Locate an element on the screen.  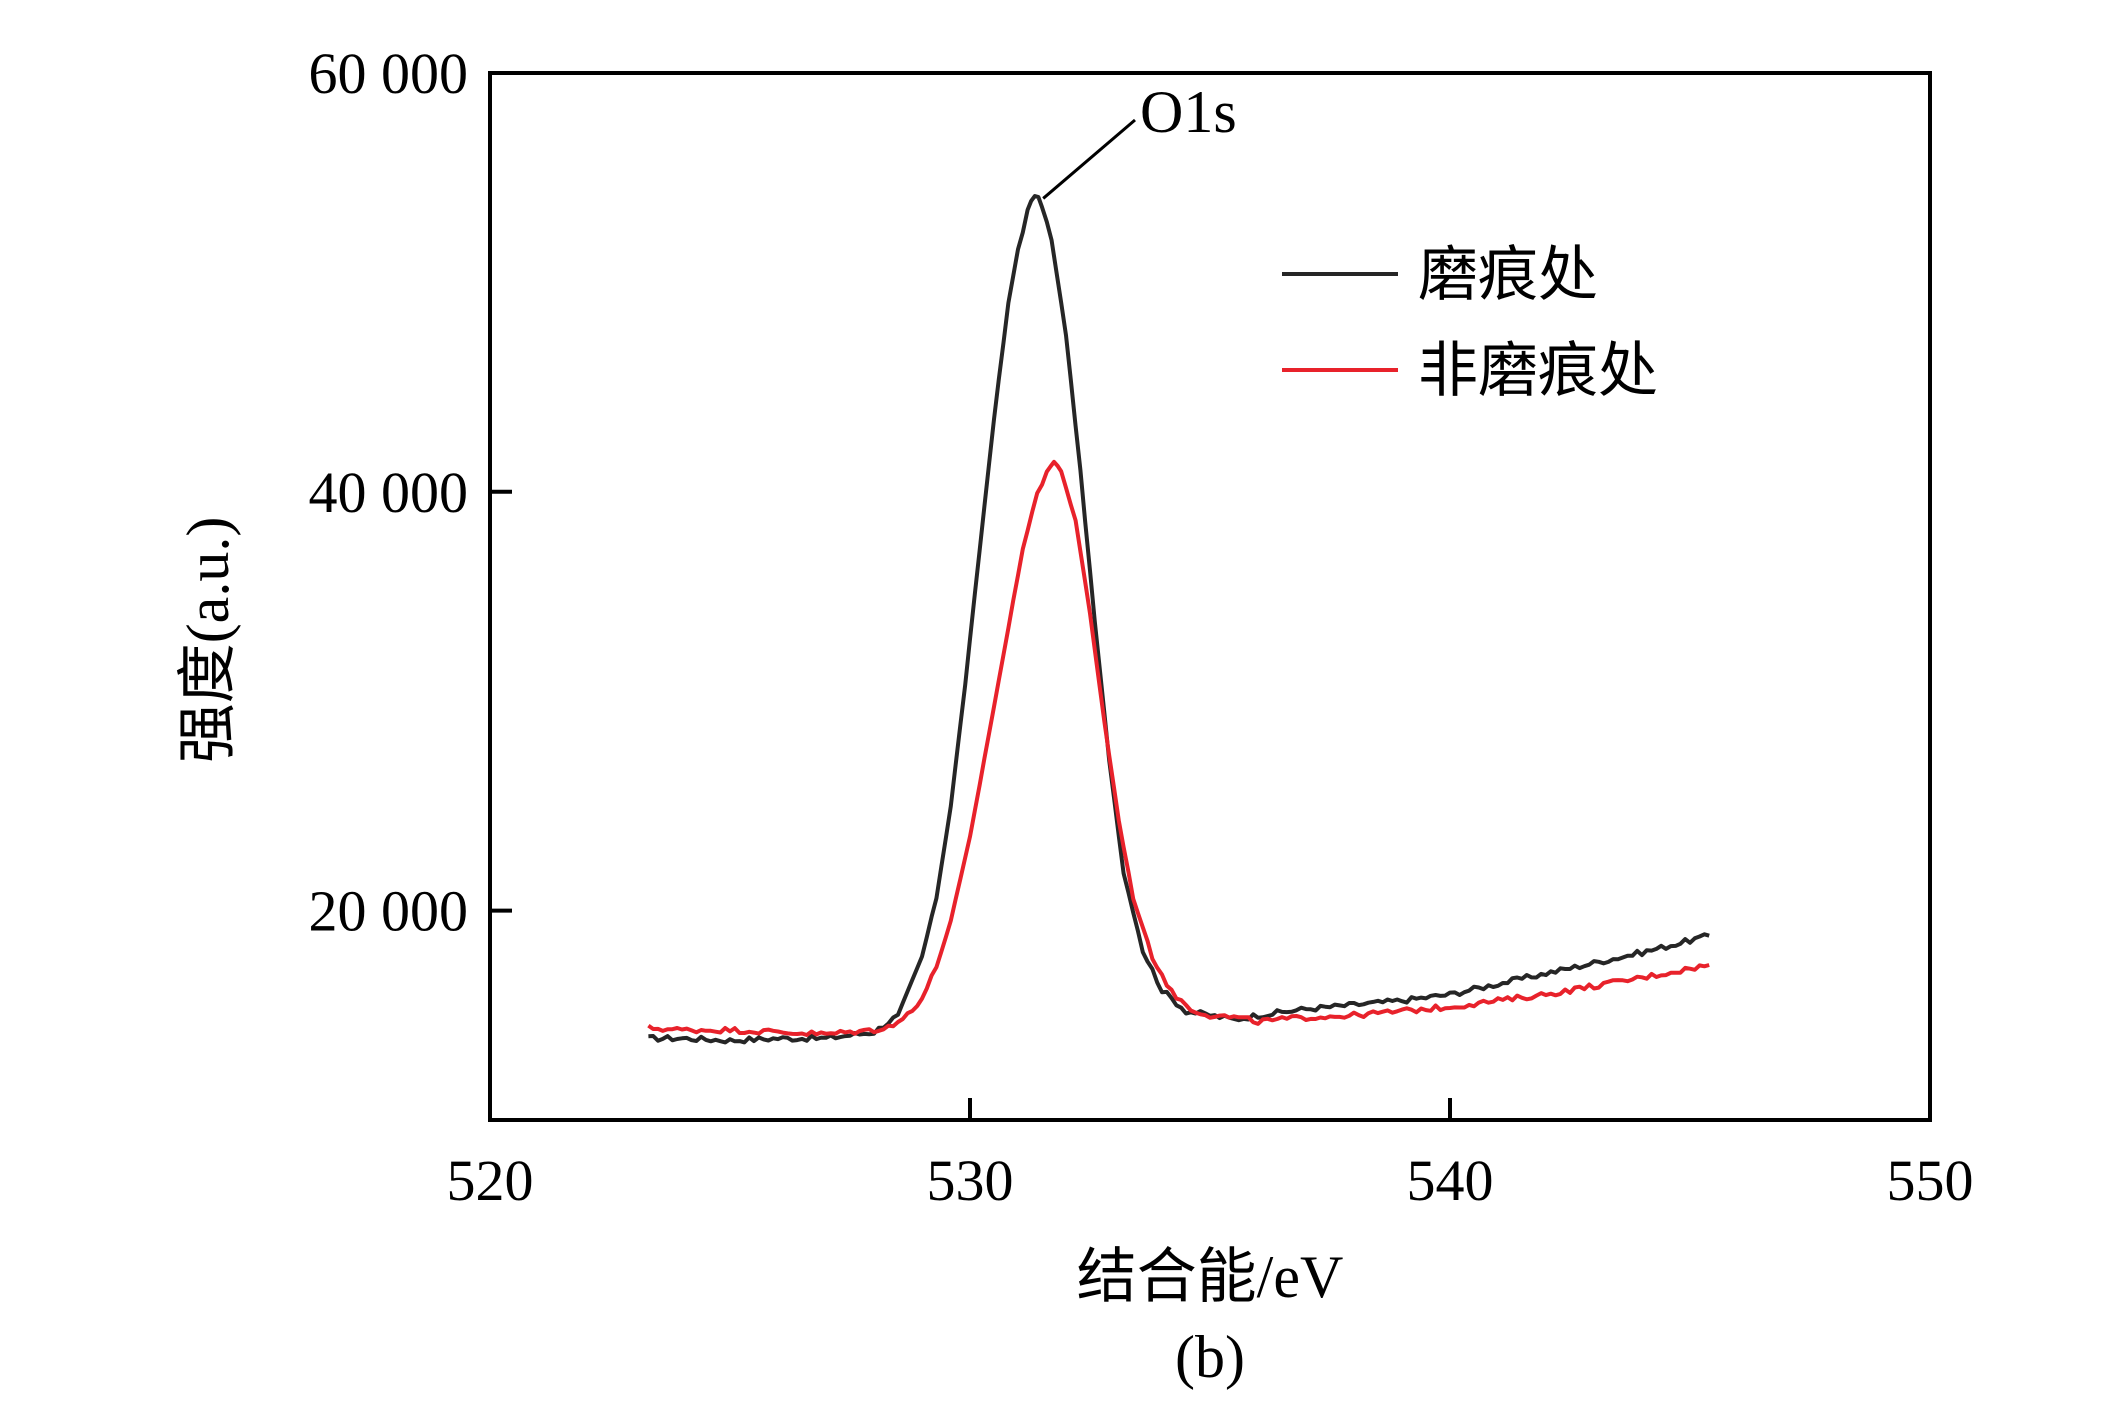
y-axis: 20 000 40 000 60 000 is located at coordinates (410, 492).